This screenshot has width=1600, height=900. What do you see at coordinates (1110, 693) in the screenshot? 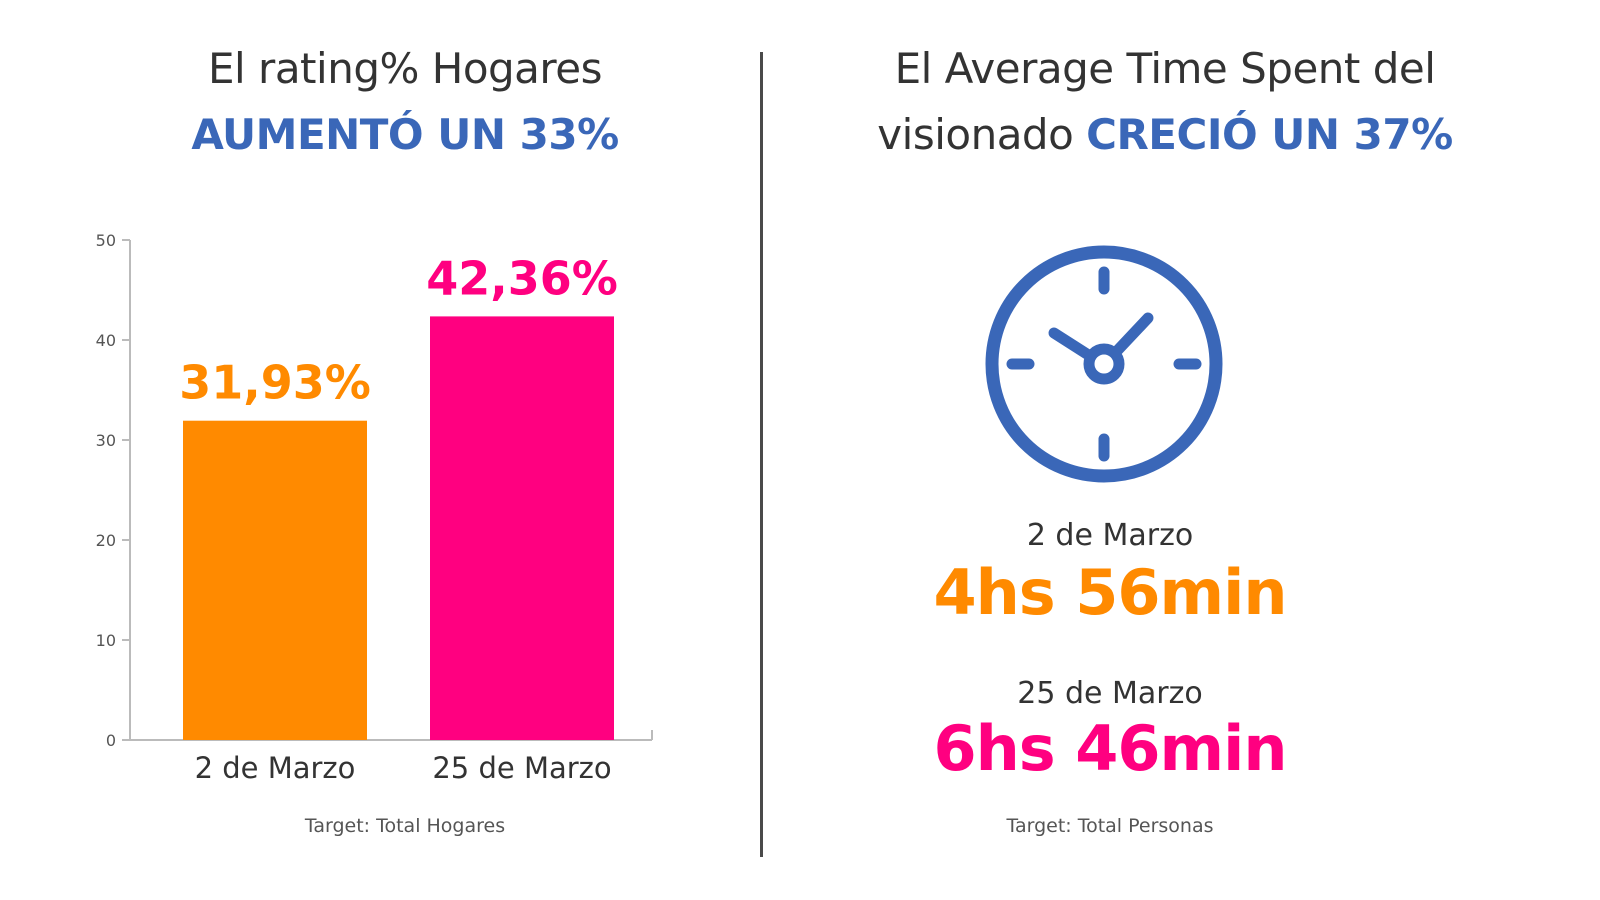
I see `stat-2-label: 25 de Marzo` at bounding box center [1110, 693].